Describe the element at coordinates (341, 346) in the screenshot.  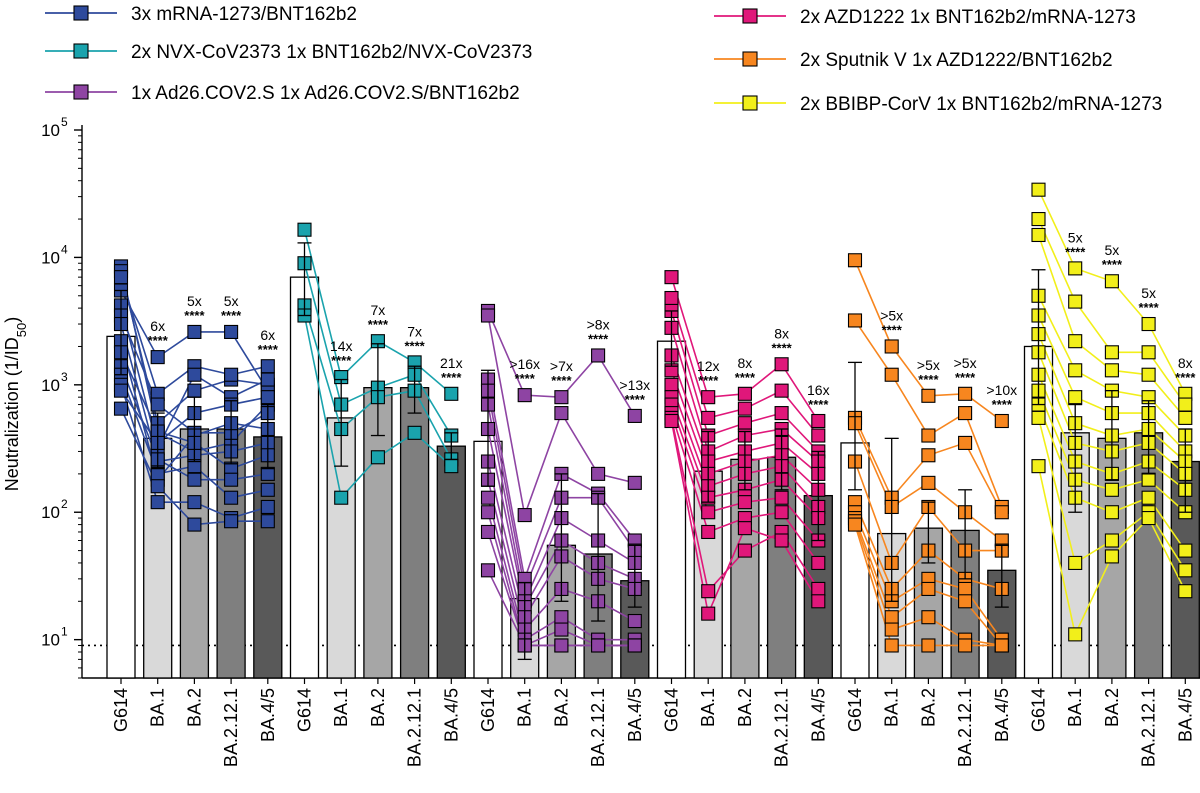
I see `fold-change-label: 14x` at that location.